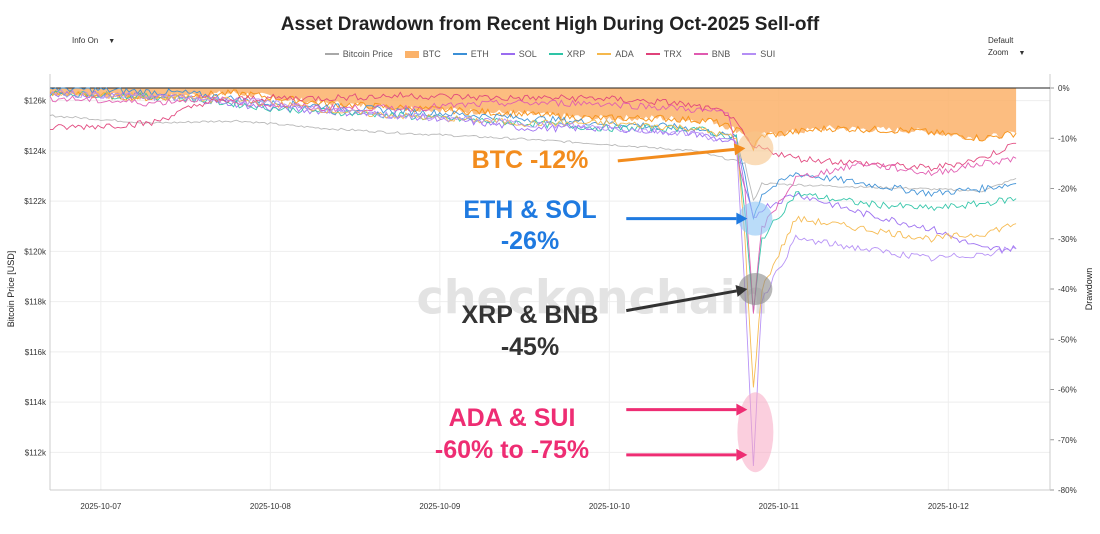 The height and width of the screenshot is (534, 1100). I want to click on y-tick-label: $122k, so click(35, 201).